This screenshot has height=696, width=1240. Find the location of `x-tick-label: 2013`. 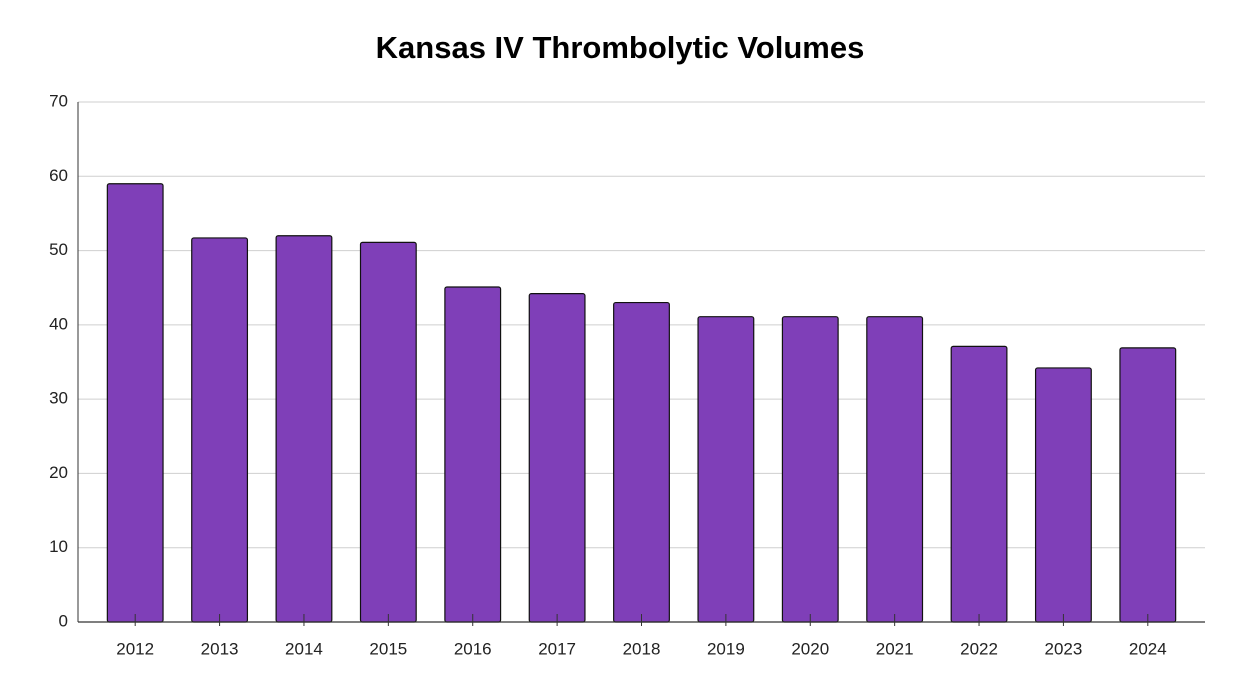

x-tick-label: 2013 is located at coordinates (220, 648).